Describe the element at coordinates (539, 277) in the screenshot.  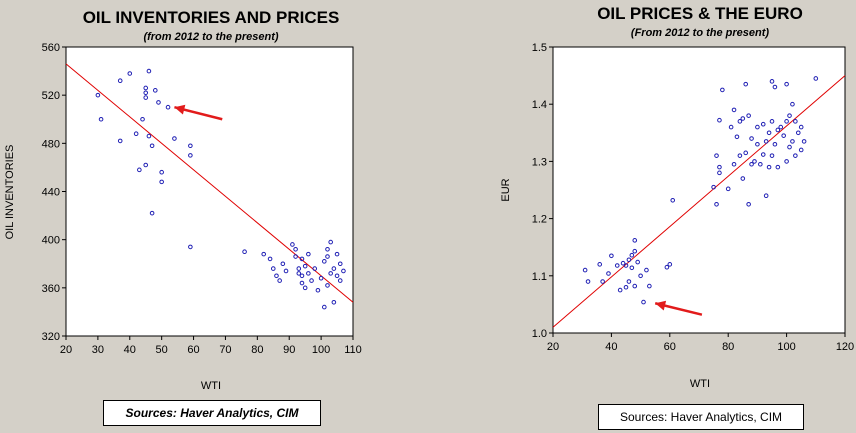
I see `y-tick-label: 1.1` at that location.